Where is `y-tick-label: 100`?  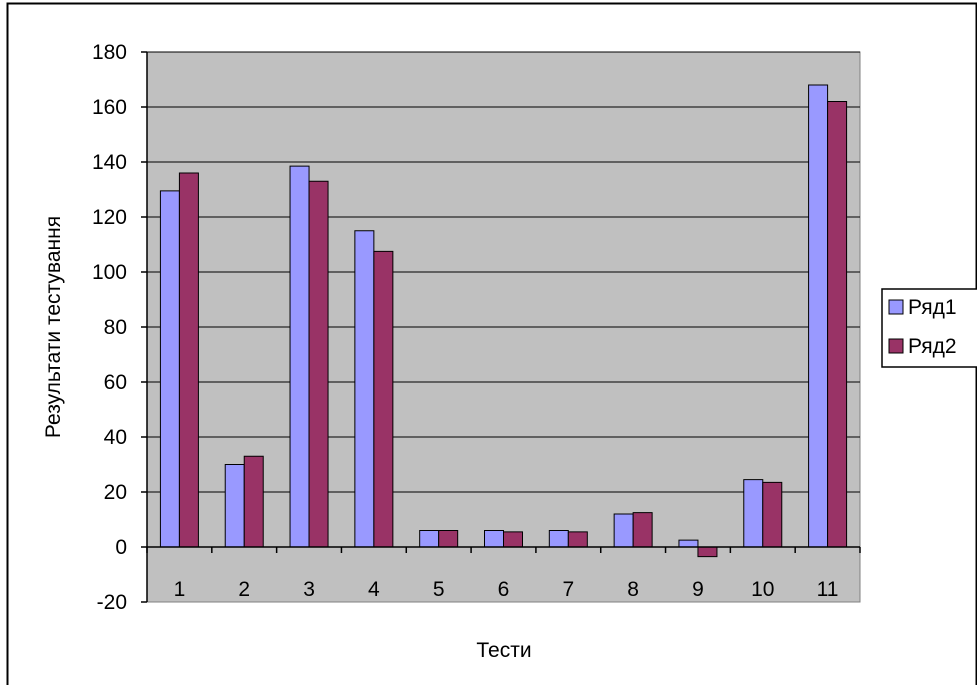
y-tick-label: 100 is located at coordinates (109, 272).